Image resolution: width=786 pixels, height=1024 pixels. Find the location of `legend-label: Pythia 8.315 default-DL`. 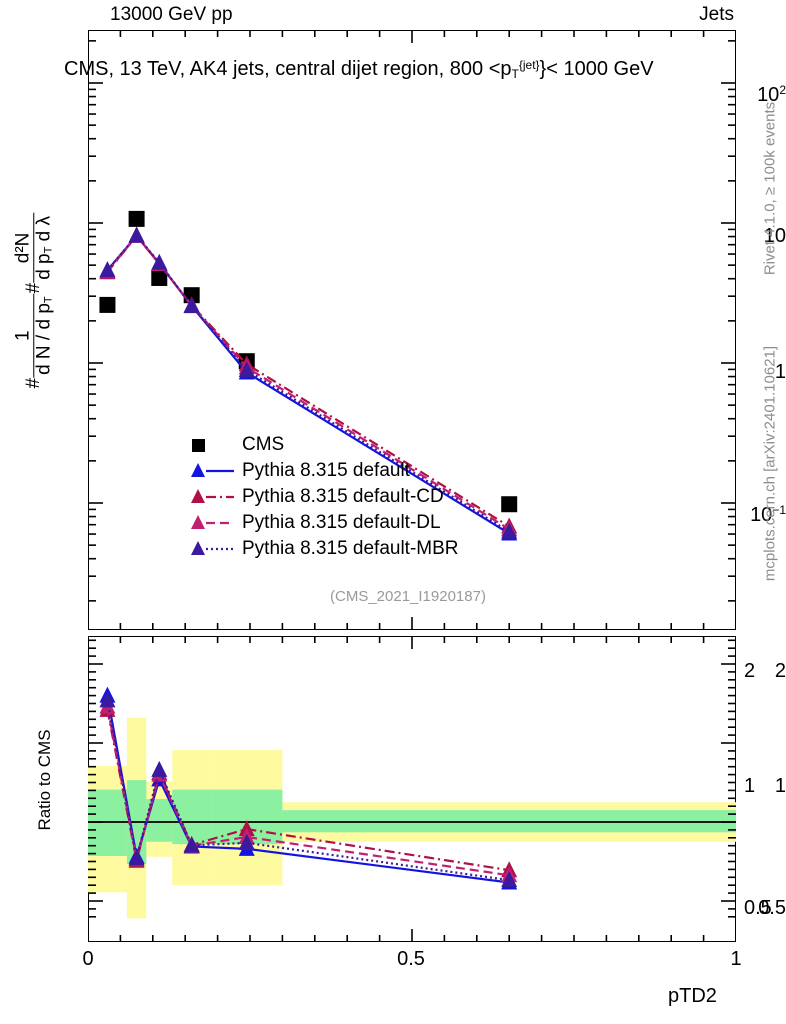

legend-label: Pythia 8.315 default-DL is located at coordinates (341, 522).